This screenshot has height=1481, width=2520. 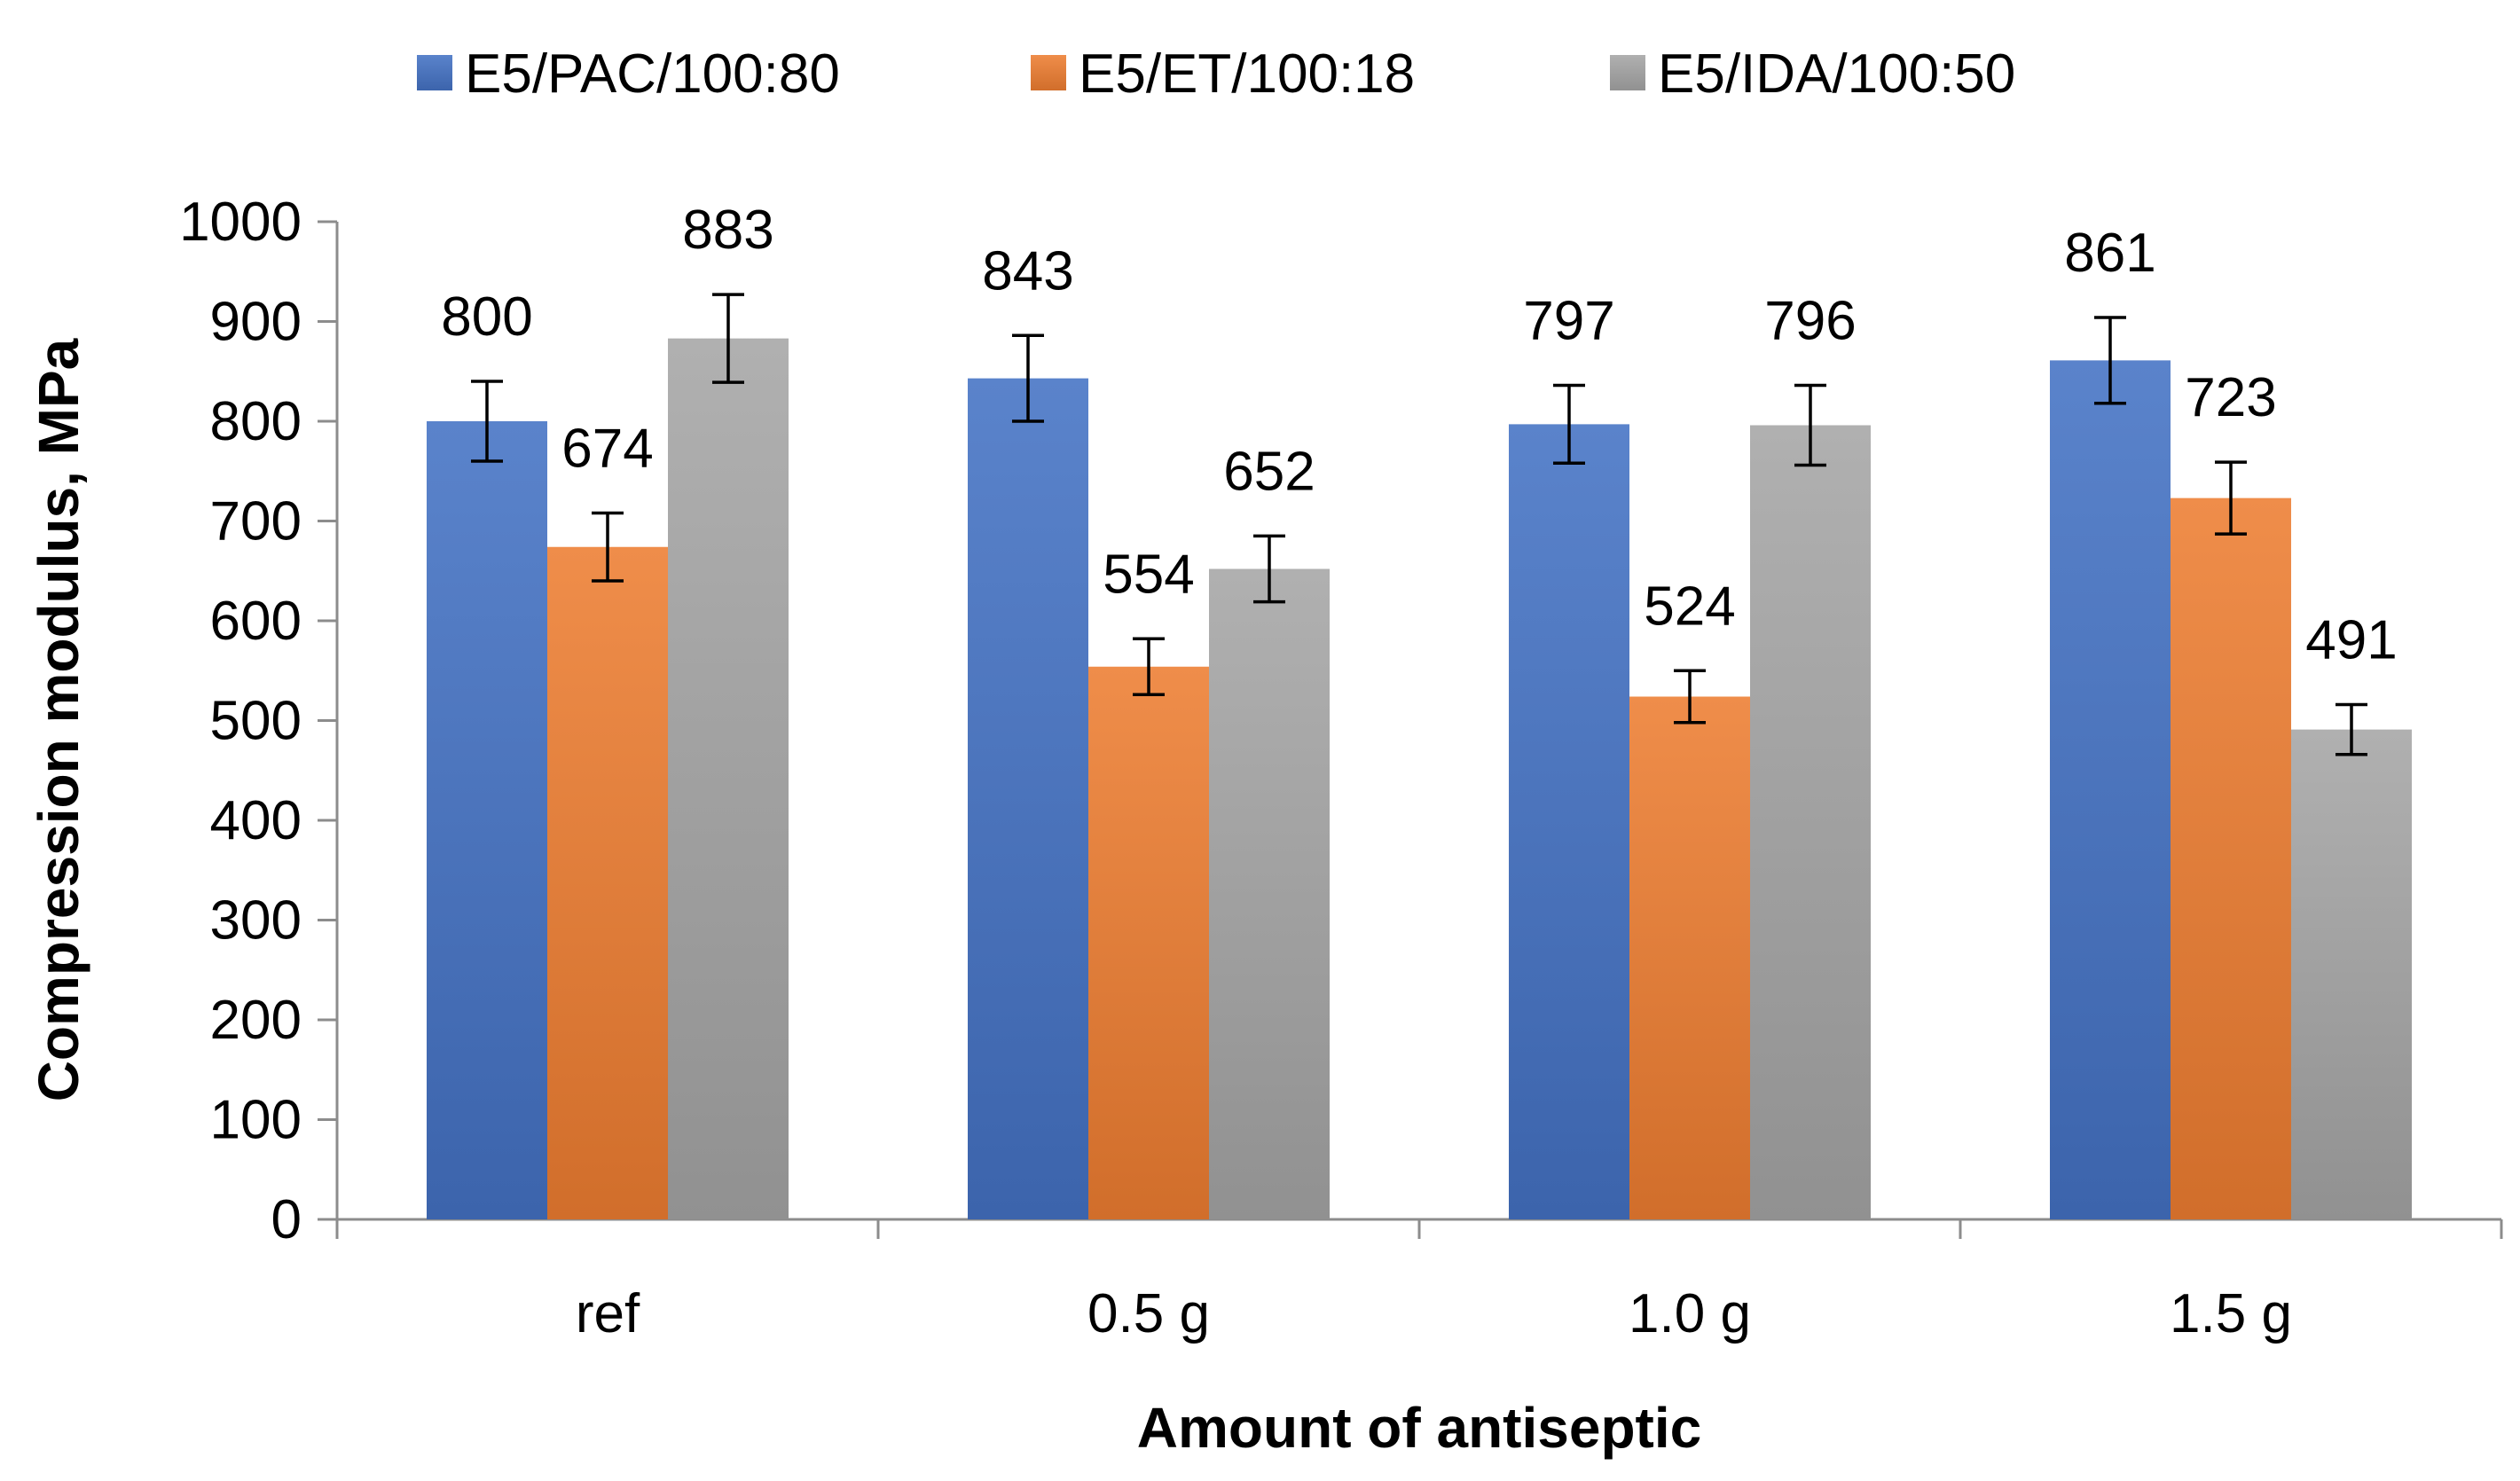 What do you see at coordinates (2230, 397) in the screenshot?
I see `data-label: 723` at bounding box center [2230, 397].